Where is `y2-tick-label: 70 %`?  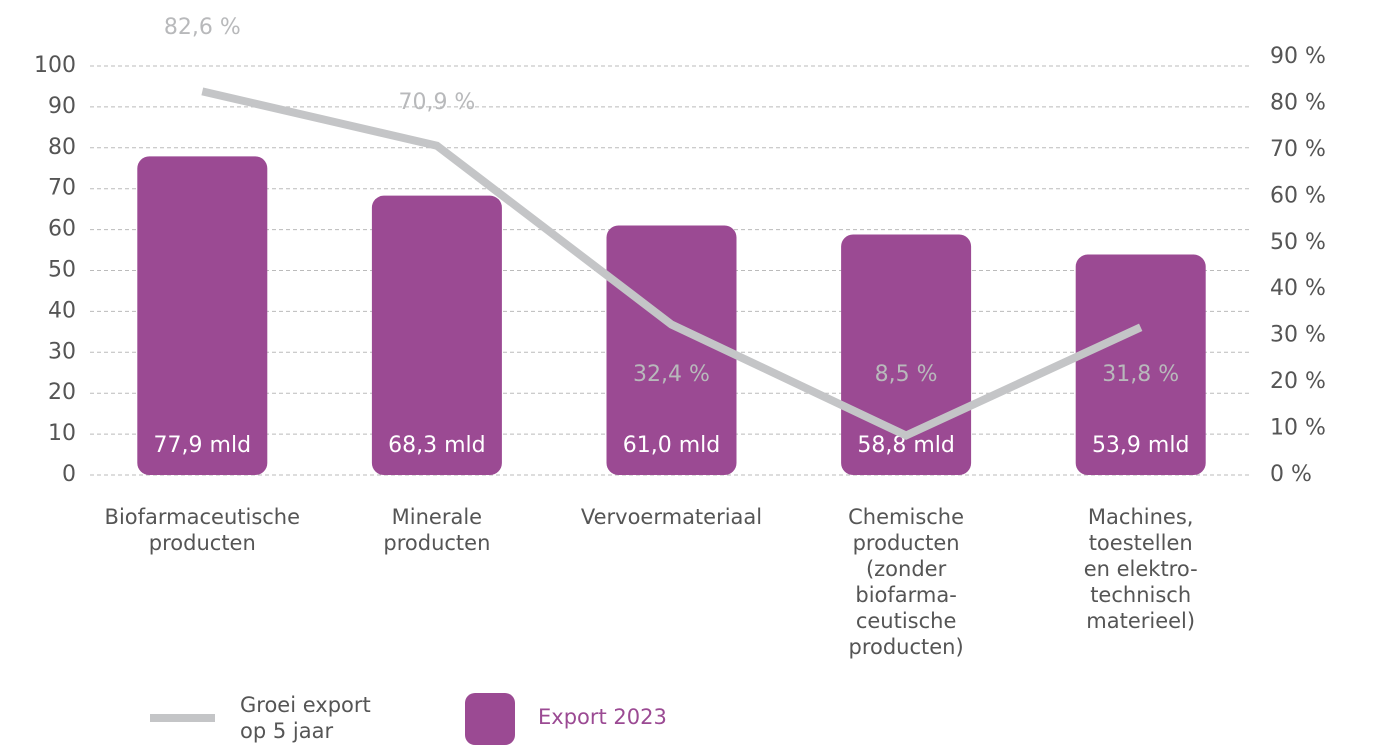 y2-tick-label: 70 % is located at coordinates (1298, 149).